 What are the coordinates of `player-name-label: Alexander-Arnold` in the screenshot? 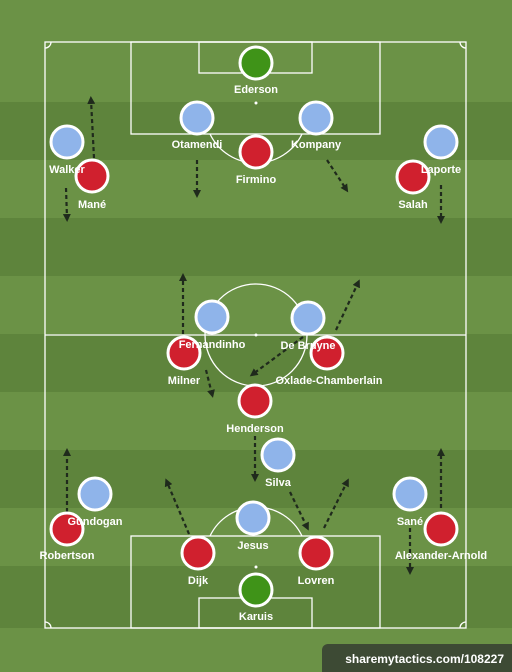 It's located at (441, 556).